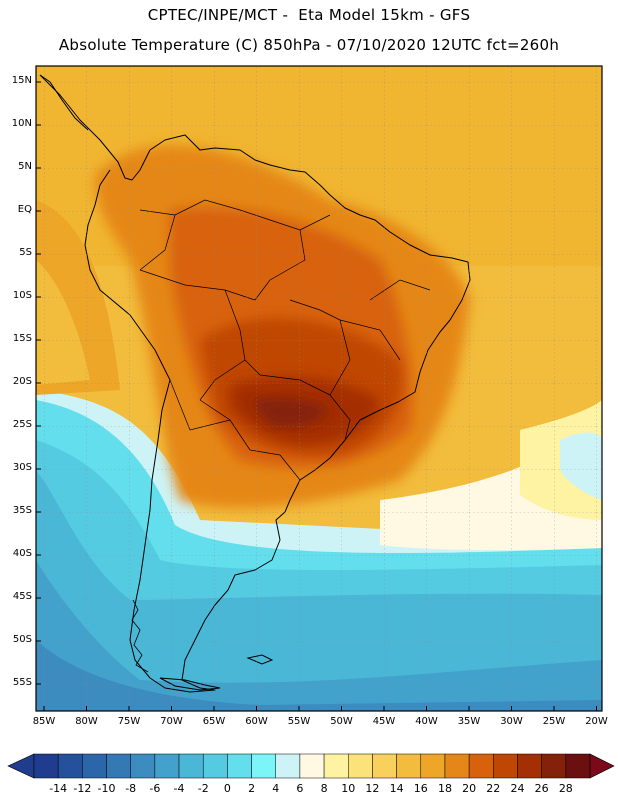 This screenshot has height=800, width=618. Describe the element at coordinates (396, 788) in the screenshot. I see `colorbar-label: 14` at that location.